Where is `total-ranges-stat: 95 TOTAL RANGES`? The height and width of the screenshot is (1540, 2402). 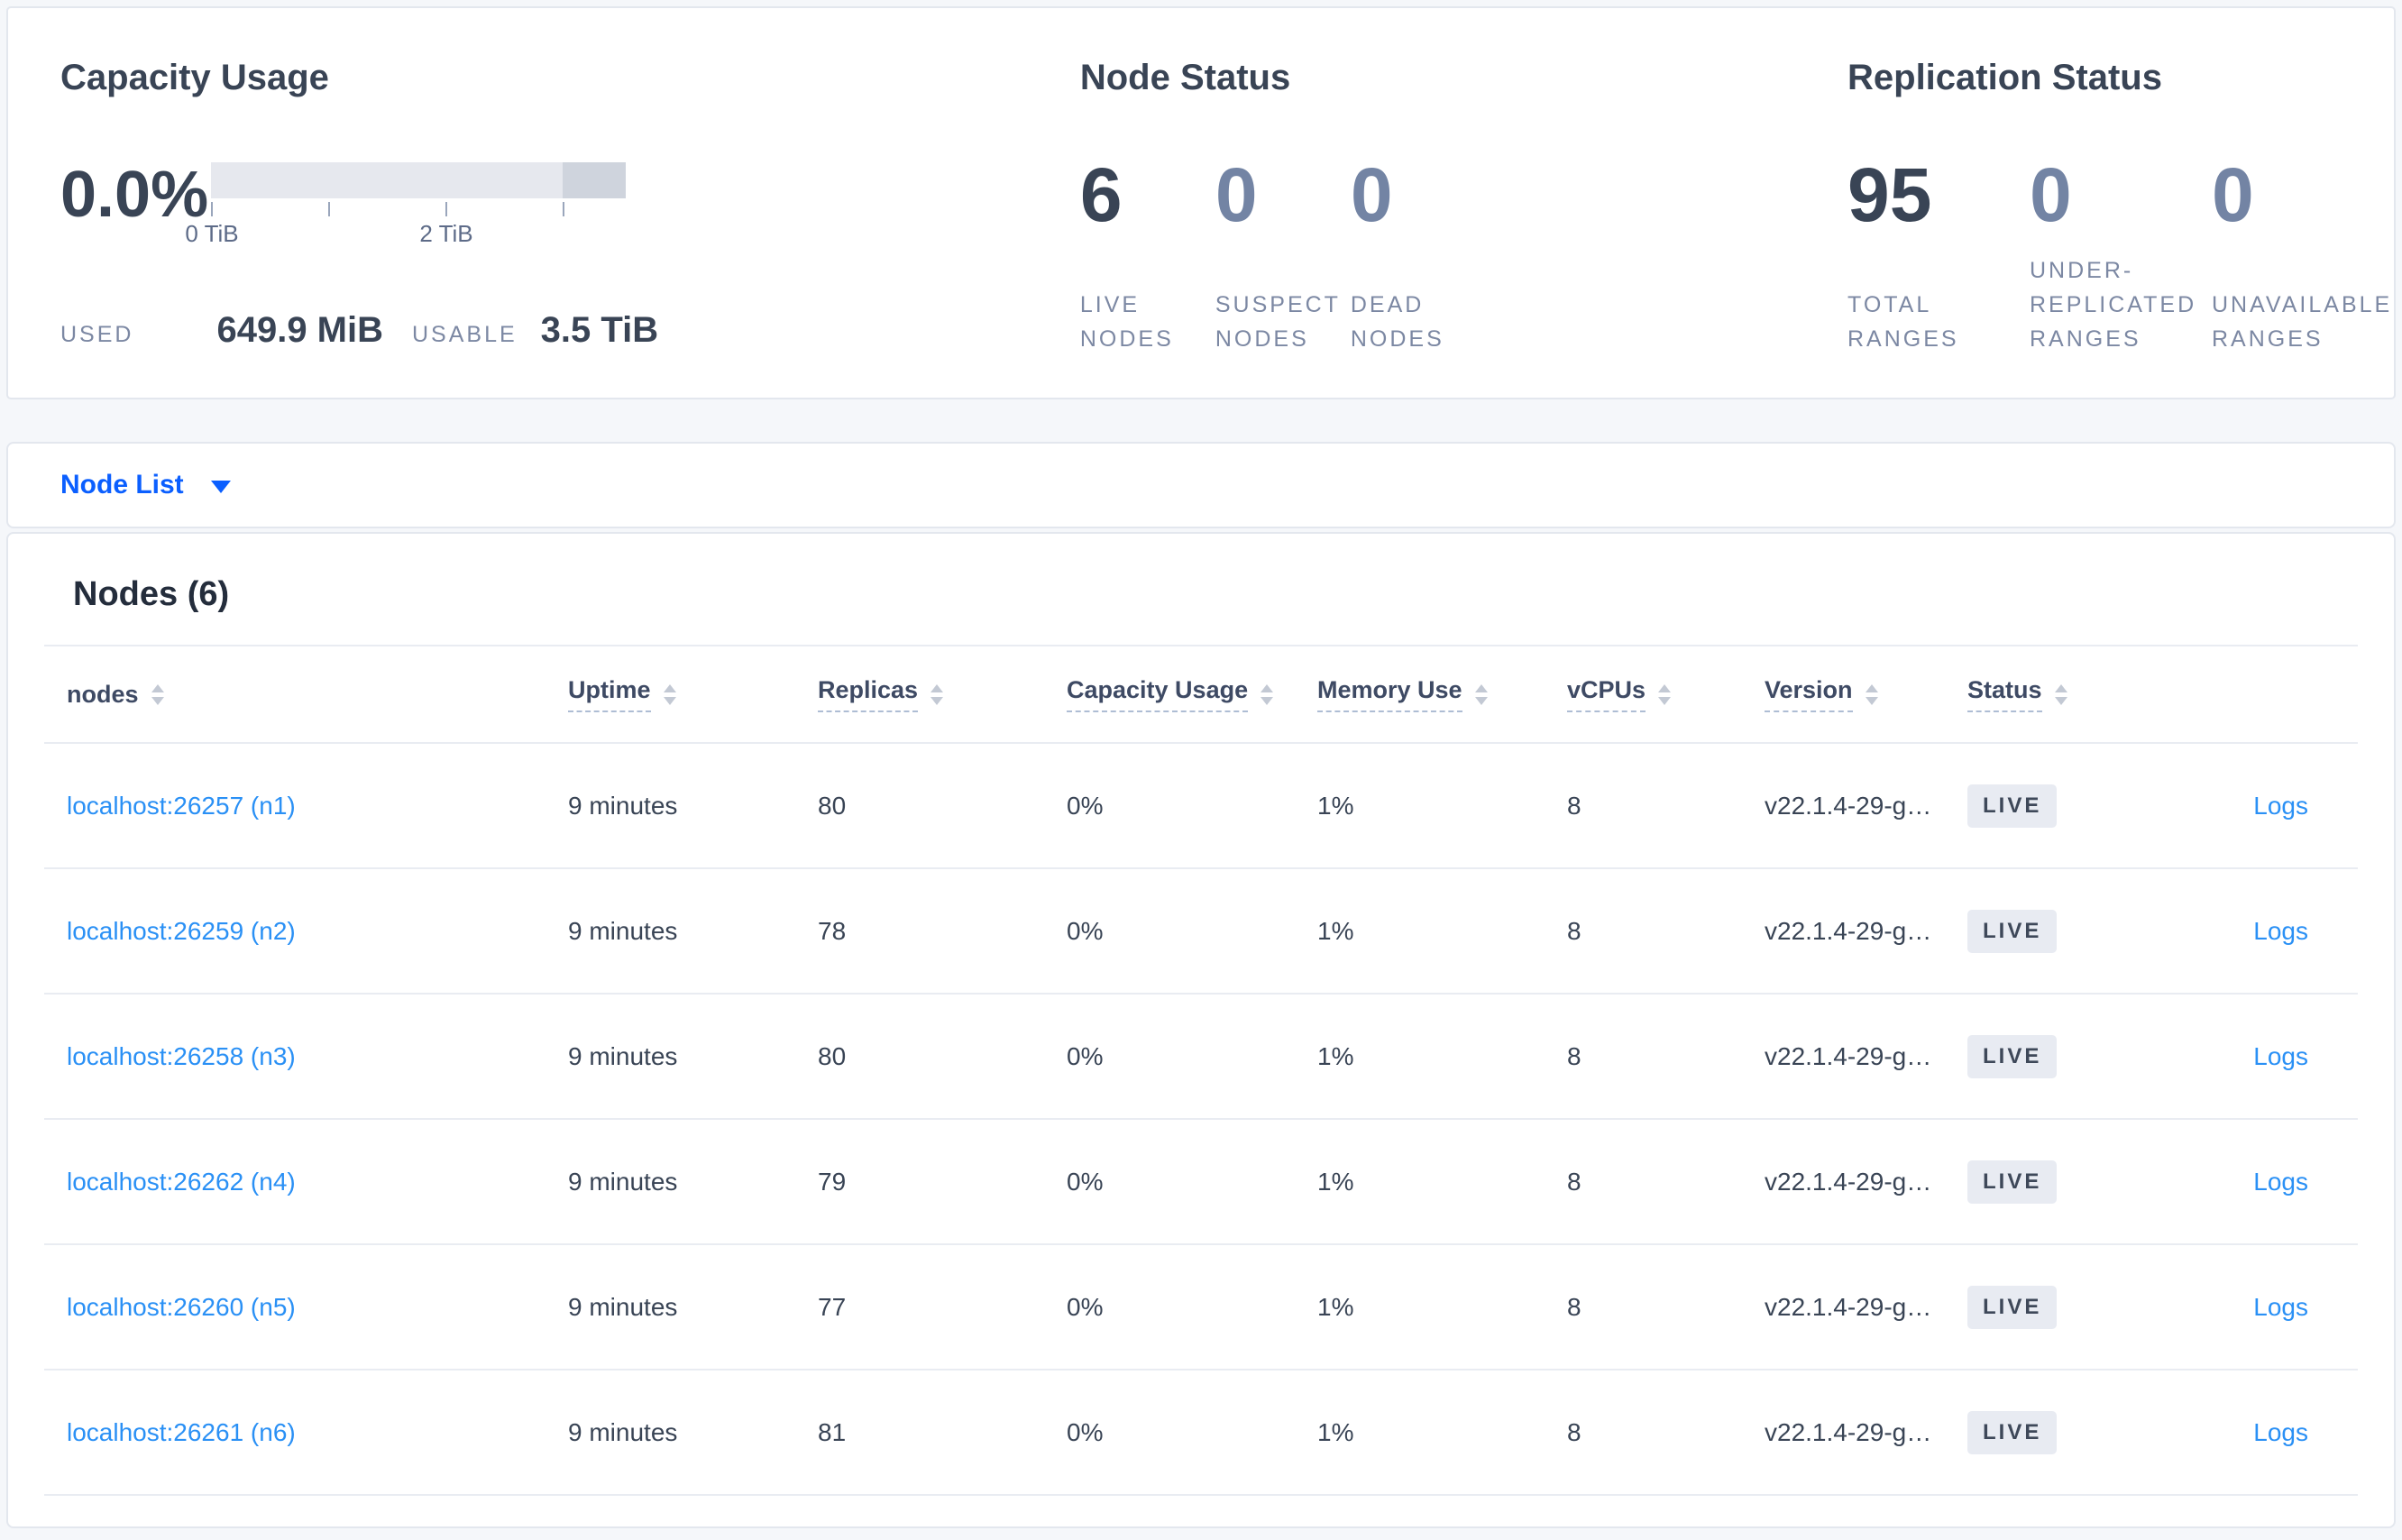 total-ranges-stat: 95 TOTAL RANGES is located at coordinates (1938, 256).